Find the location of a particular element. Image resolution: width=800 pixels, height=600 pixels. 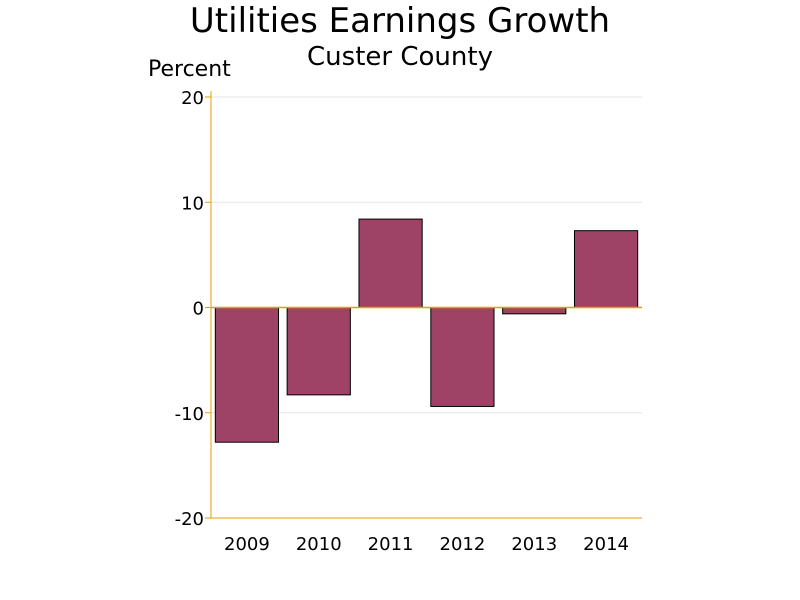

bar-2012 is located at coordinates (462, 357).